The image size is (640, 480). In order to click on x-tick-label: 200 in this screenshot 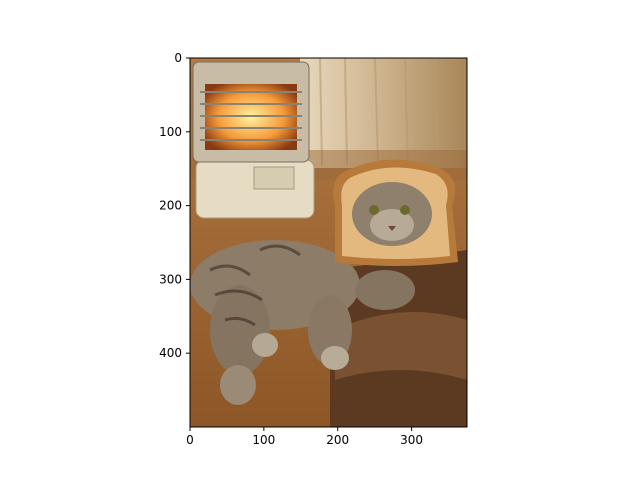, I will do `click(337, 440)`.